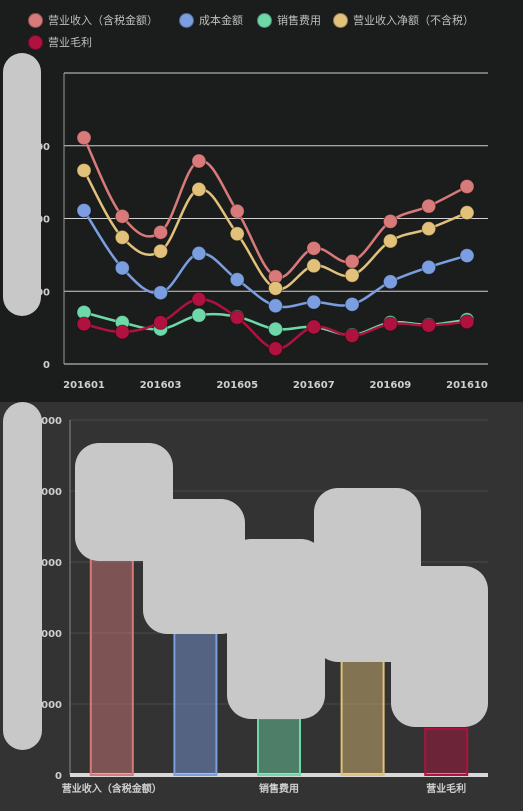  I want to click on x-tick-label: 201609, so click(391, 385).